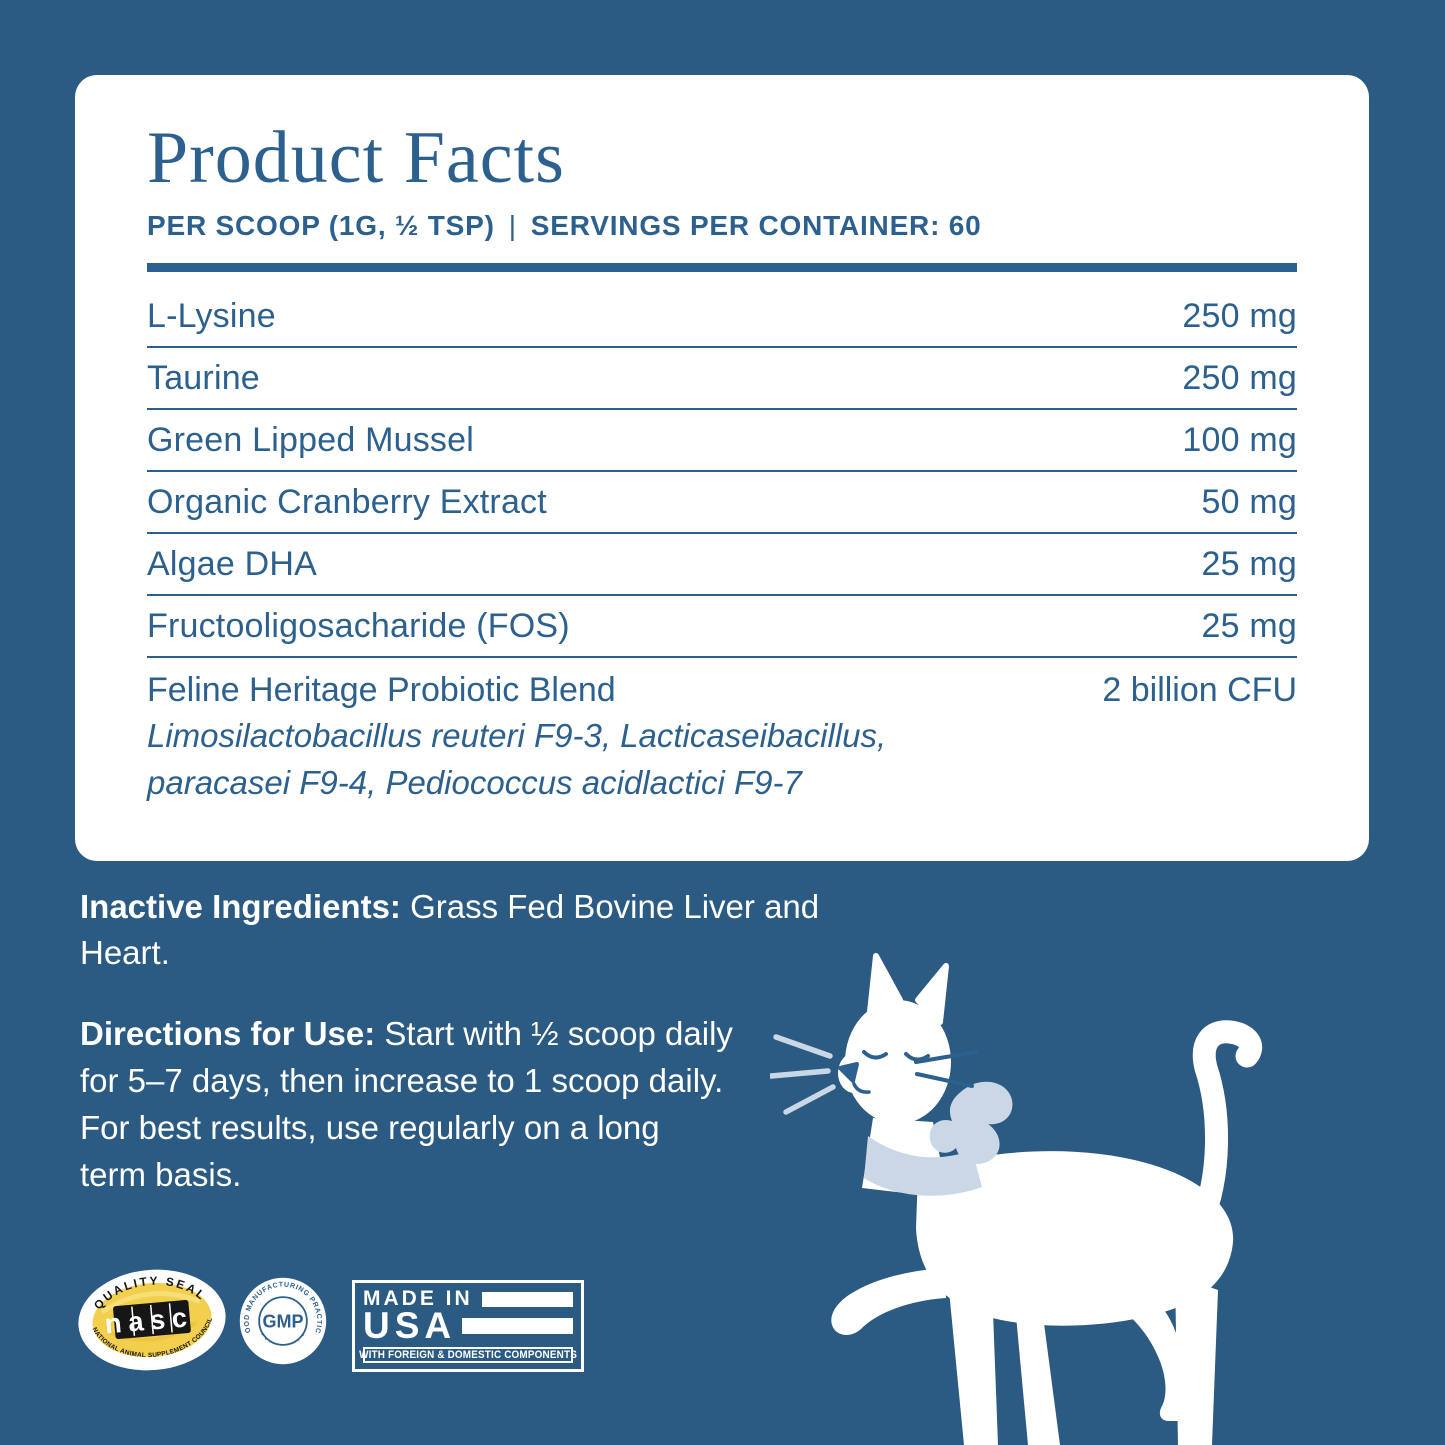  Describe the element at coordinates (756, 225) in the screenshot. I see `servings-per-container-text: SERVINGS PER CONTAINER: 60` at that location.